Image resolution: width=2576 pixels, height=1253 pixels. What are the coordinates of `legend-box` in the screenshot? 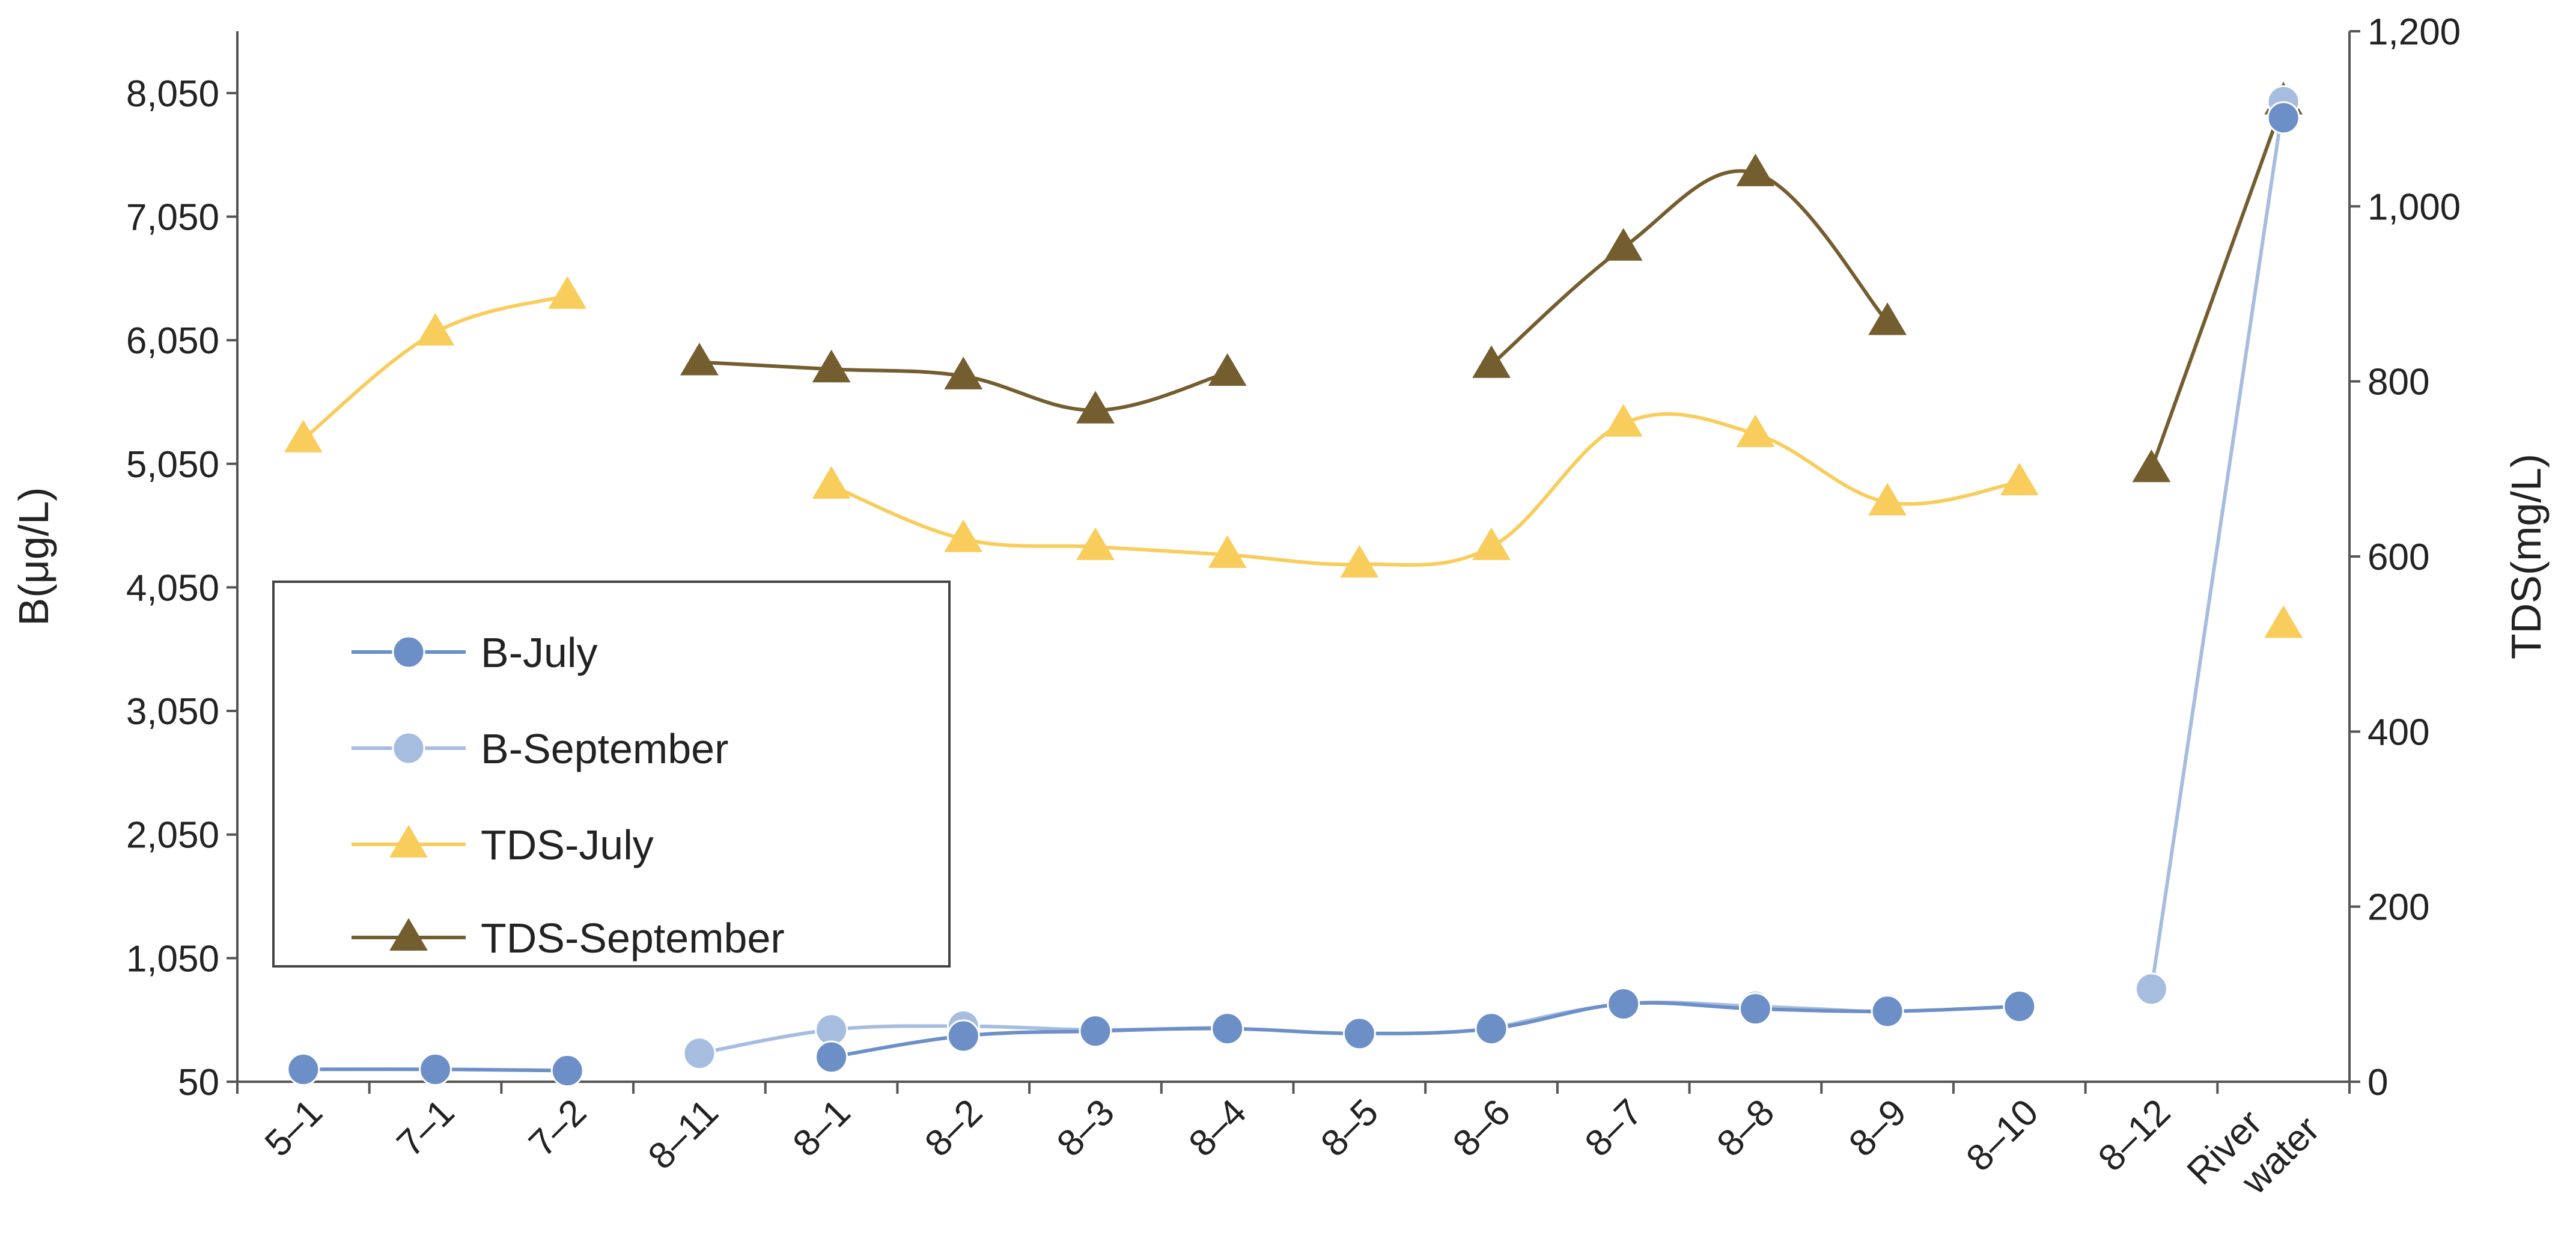 It's located at (611, 774).